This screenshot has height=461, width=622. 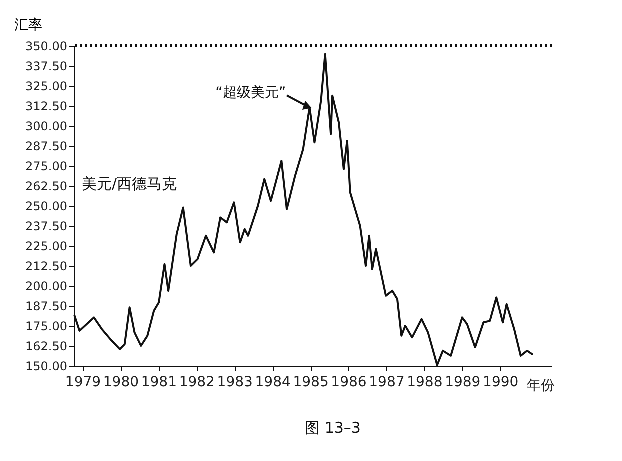 I want to click on caption: 图 13–3, so click(x=333, y=428).